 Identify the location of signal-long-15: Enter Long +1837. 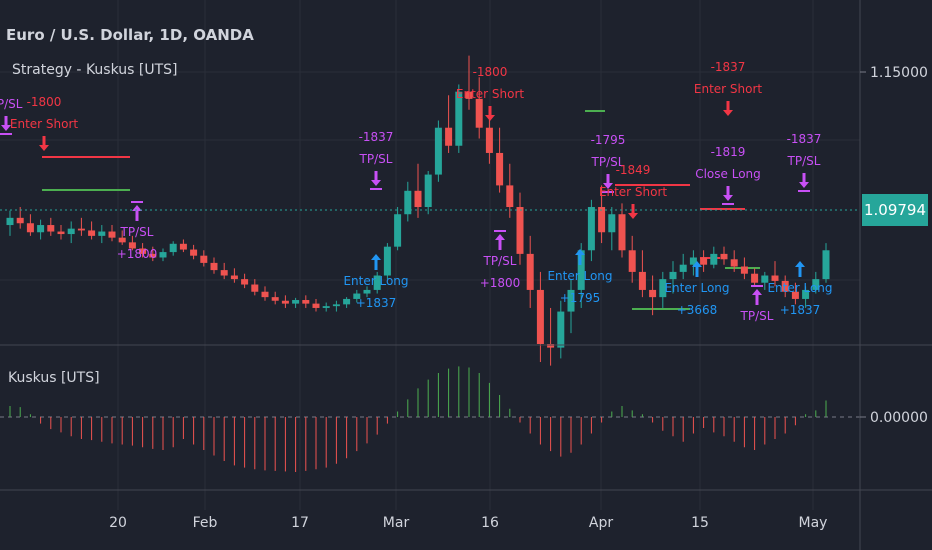
(800, 289).